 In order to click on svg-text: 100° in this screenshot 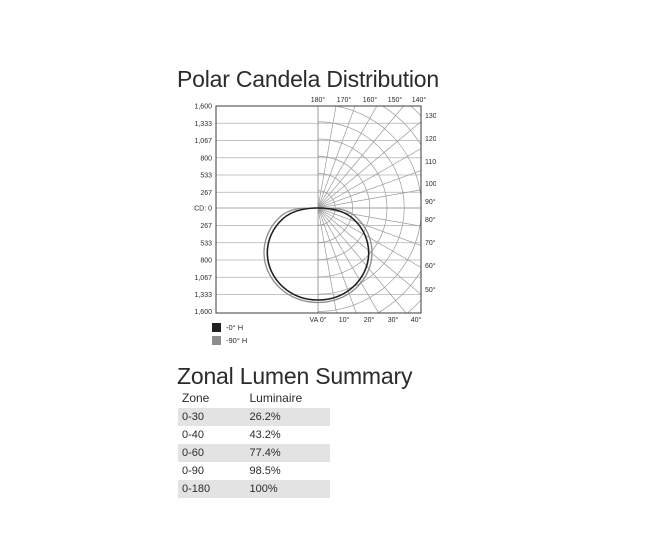, I will do `click(430, 184)`.